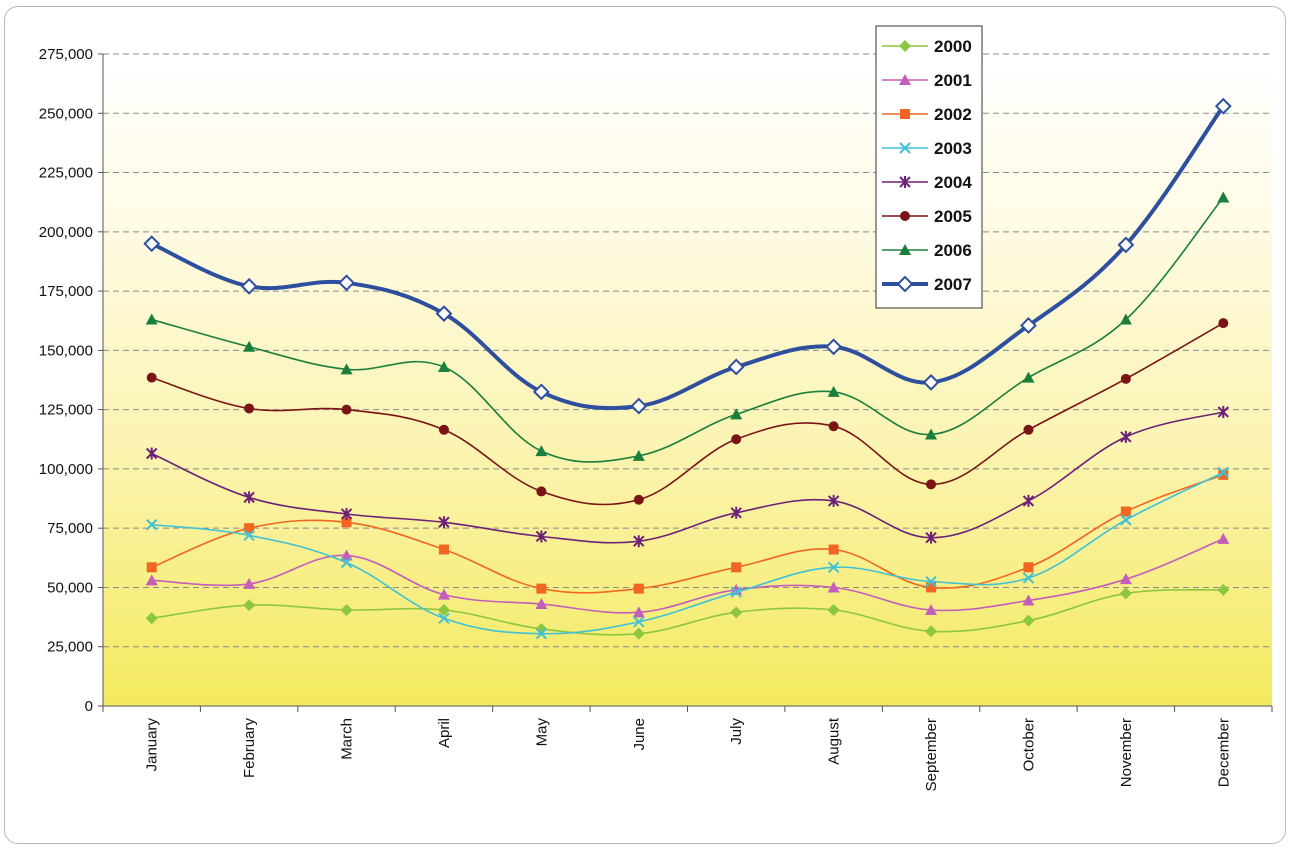 This screenshot has width=1292, height=850. I want to click on series-line-2004, so click(687, 477).